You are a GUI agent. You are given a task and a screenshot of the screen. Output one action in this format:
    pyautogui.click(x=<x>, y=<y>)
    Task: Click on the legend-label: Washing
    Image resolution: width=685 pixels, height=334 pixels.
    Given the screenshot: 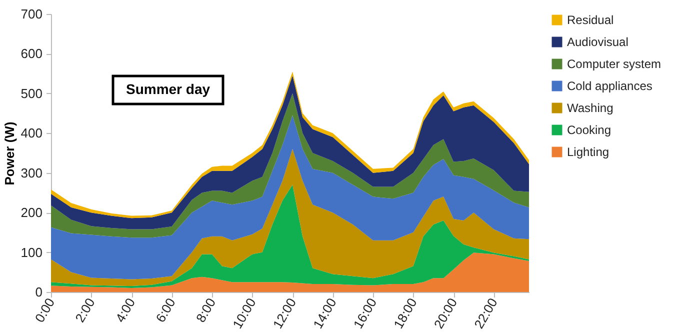 What is the action you would take?
    pyautogui.click(x=590, y=108)
    